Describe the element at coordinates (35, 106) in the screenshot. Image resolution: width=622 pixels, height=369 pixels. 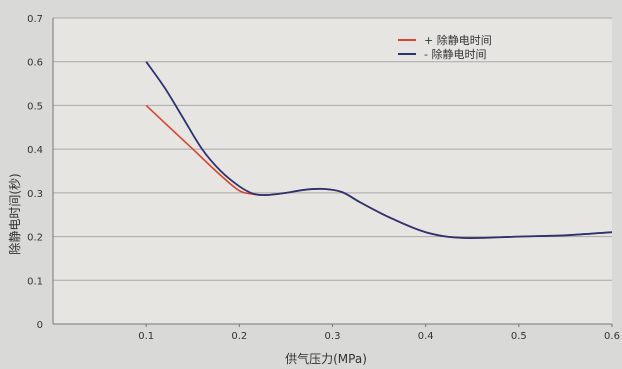
I see `y-tick-label: 0.5` at that location.